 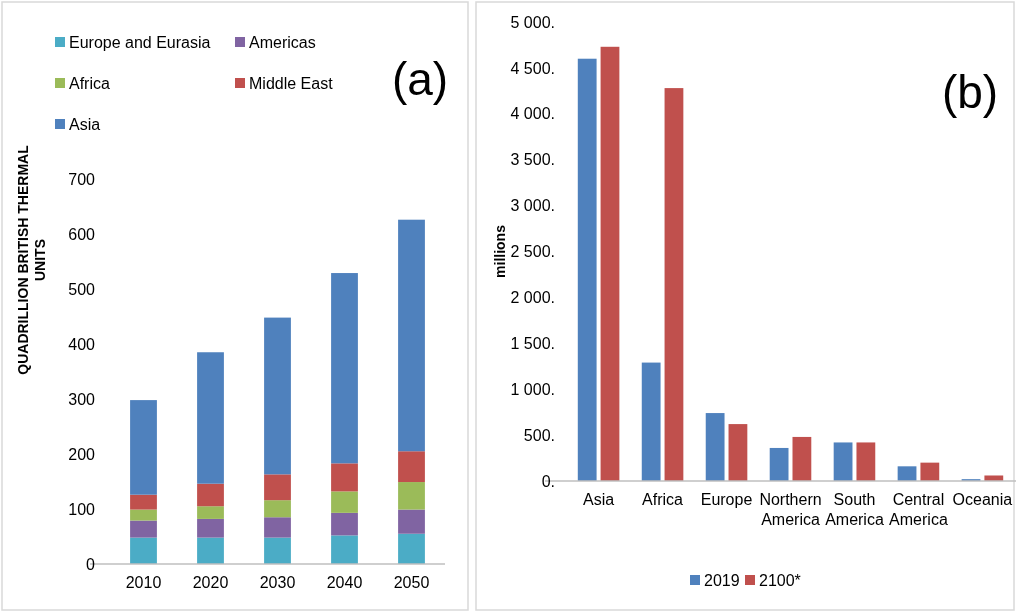 What do you see at coordinates (31, 259) in the screenshot?
I see `y-axis-title: QUADRILLION BRITISH THERMAL UNITS` at bounding box center [31, 259].